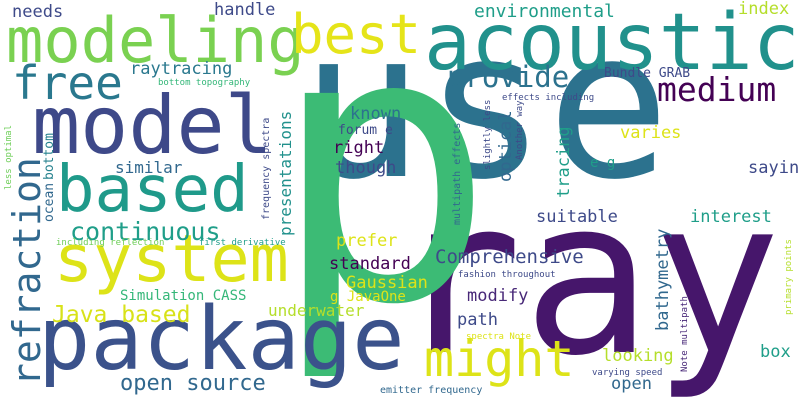 The image size is (800, 400). I want to click on word-gaussian: Gaussian, so click(387, 283).